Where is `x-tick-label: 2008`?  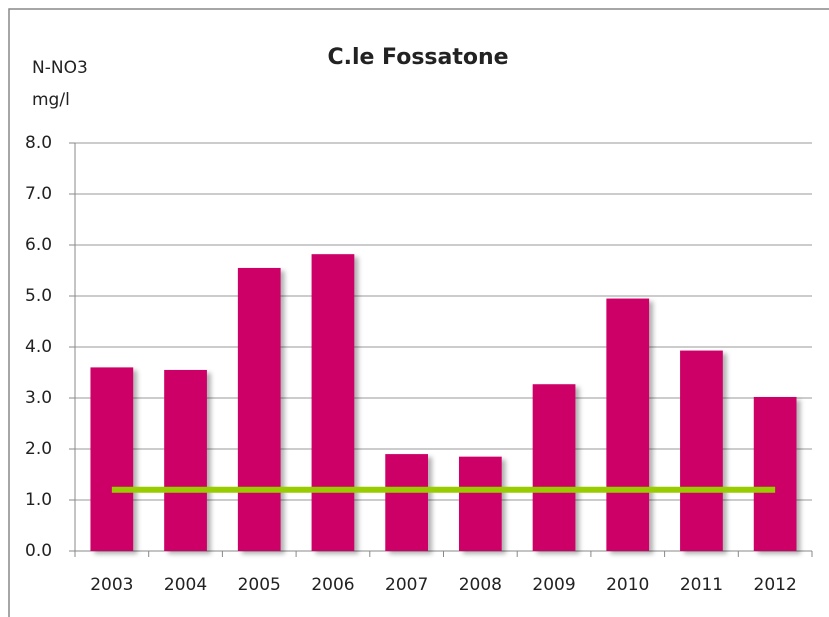
x-tick-label: 2008 is located at coordinates (480, 585).